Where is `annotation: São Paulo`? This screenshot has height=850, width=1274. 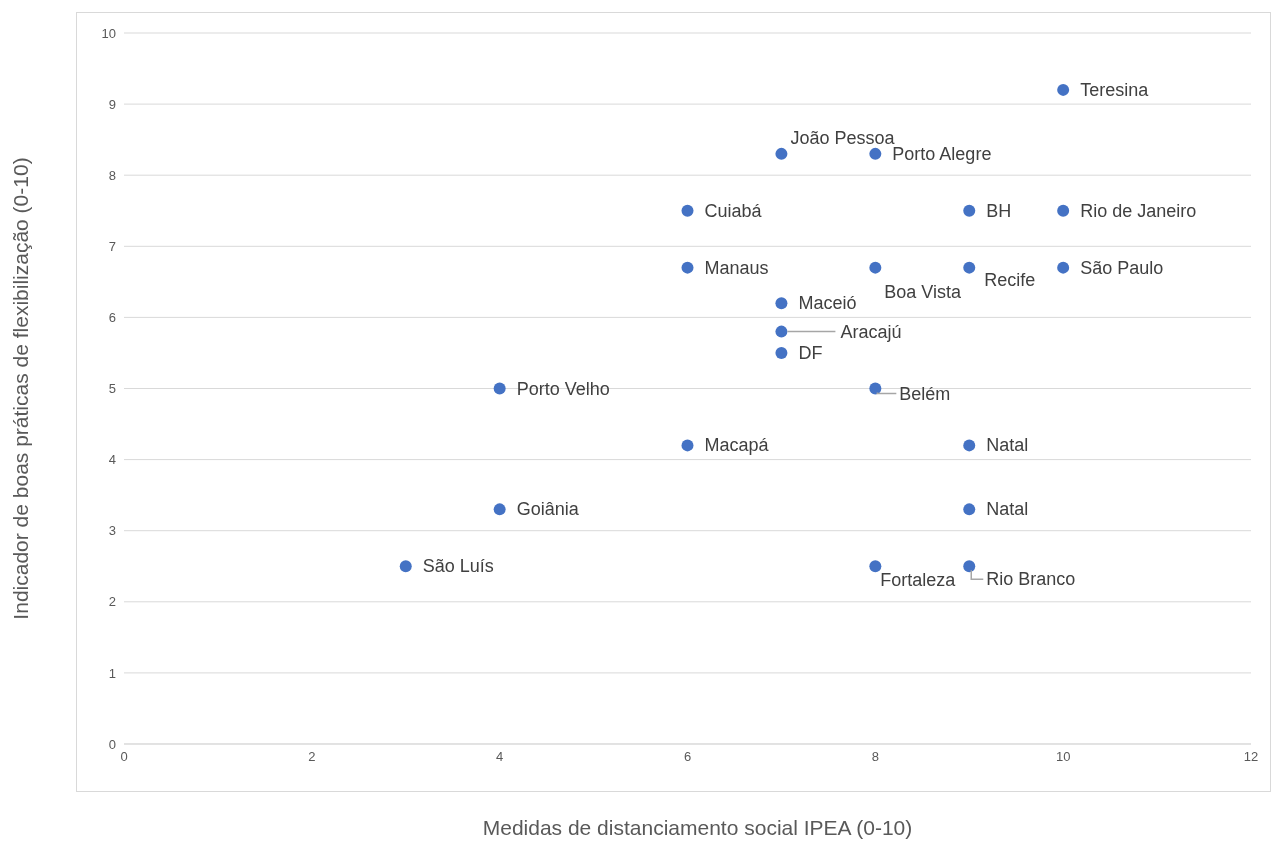 annotation: São Paulo is located at coordinates (1122, 267).